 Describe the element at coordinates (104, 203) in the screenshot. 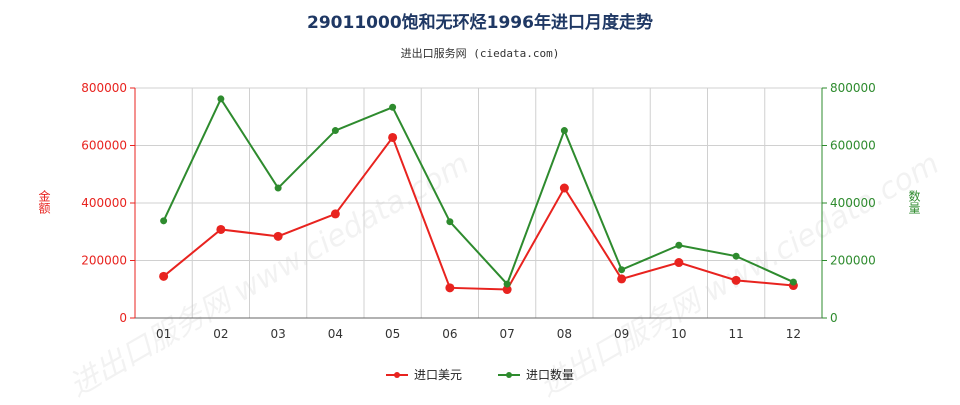

I see `y-left-tick-label: 400000` at that location.